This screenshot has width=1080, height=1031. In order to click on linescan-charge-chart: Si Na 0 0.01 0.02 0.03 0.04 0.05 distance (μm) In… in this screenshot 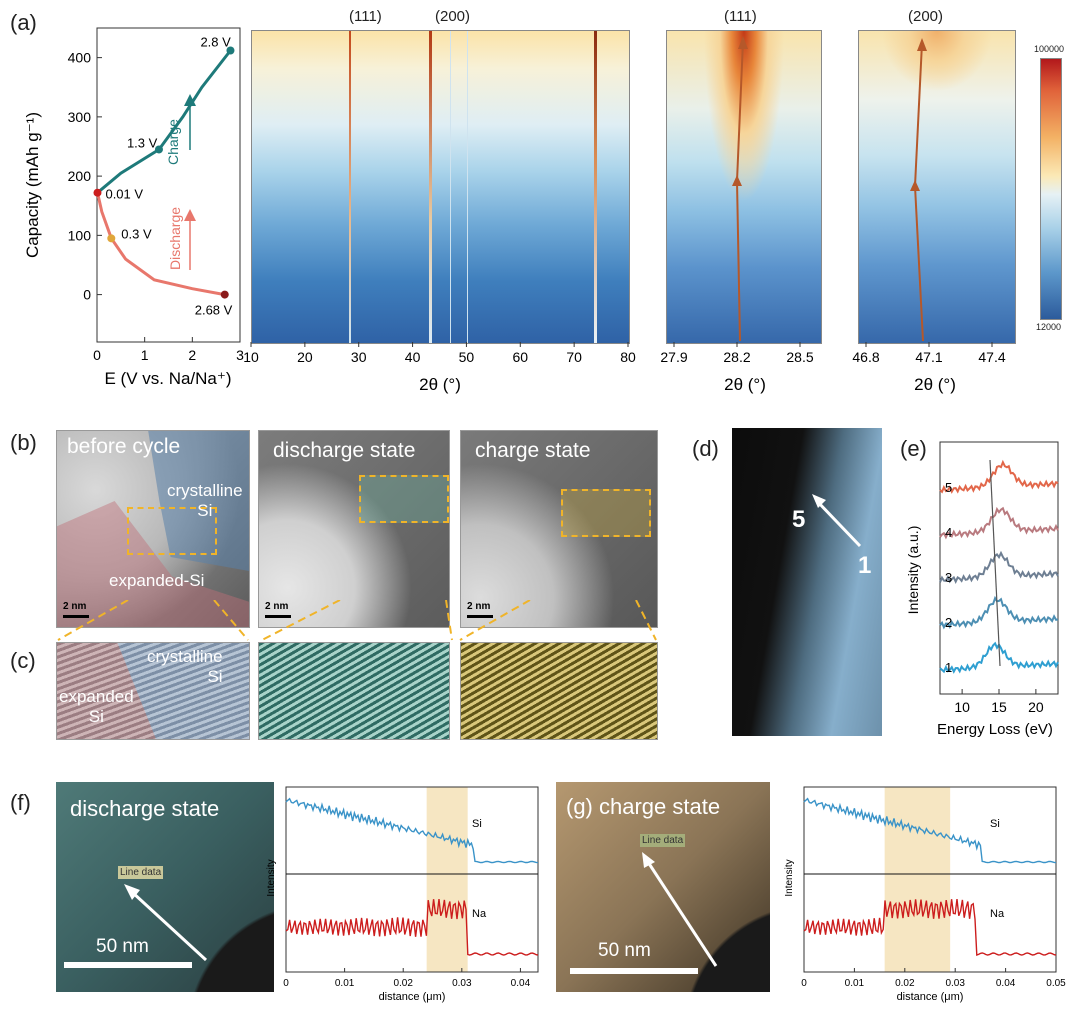, I will do `click(925, 894)`.